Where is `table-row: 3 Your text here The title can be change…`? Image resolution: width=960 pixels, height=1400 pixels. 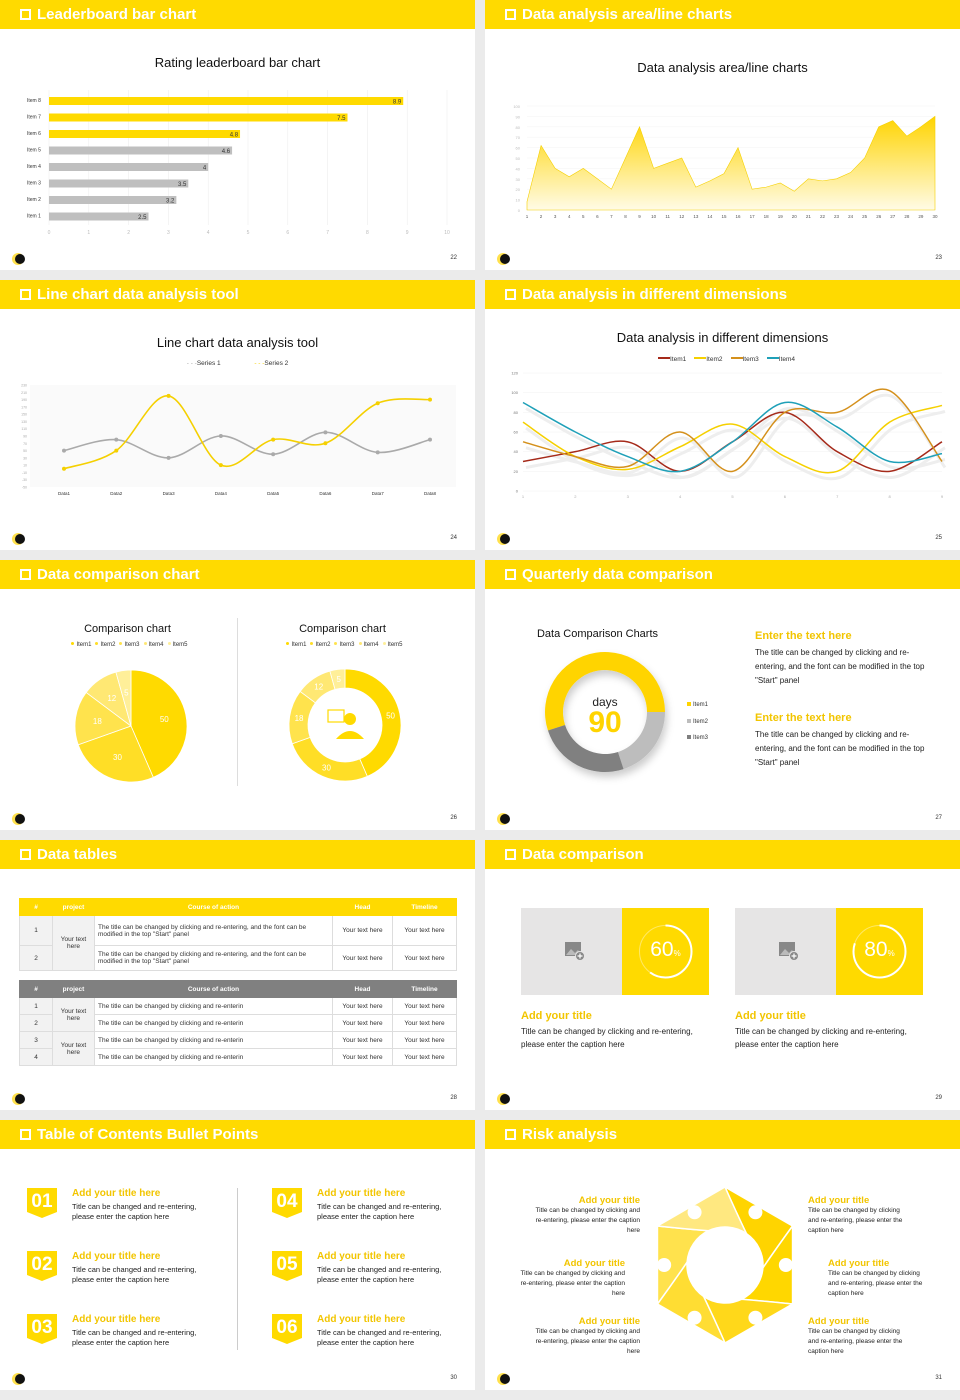
table-row: 3 Your text here The title can be change… is located at coordinates (238, 1048).